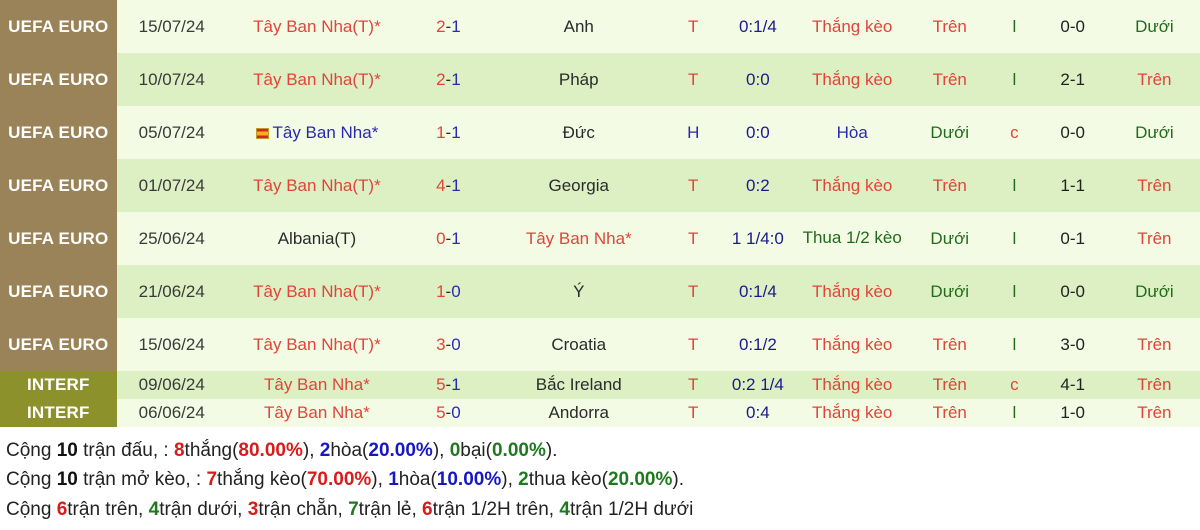  I want to click on away-team: Pháp, so click(578, 79).